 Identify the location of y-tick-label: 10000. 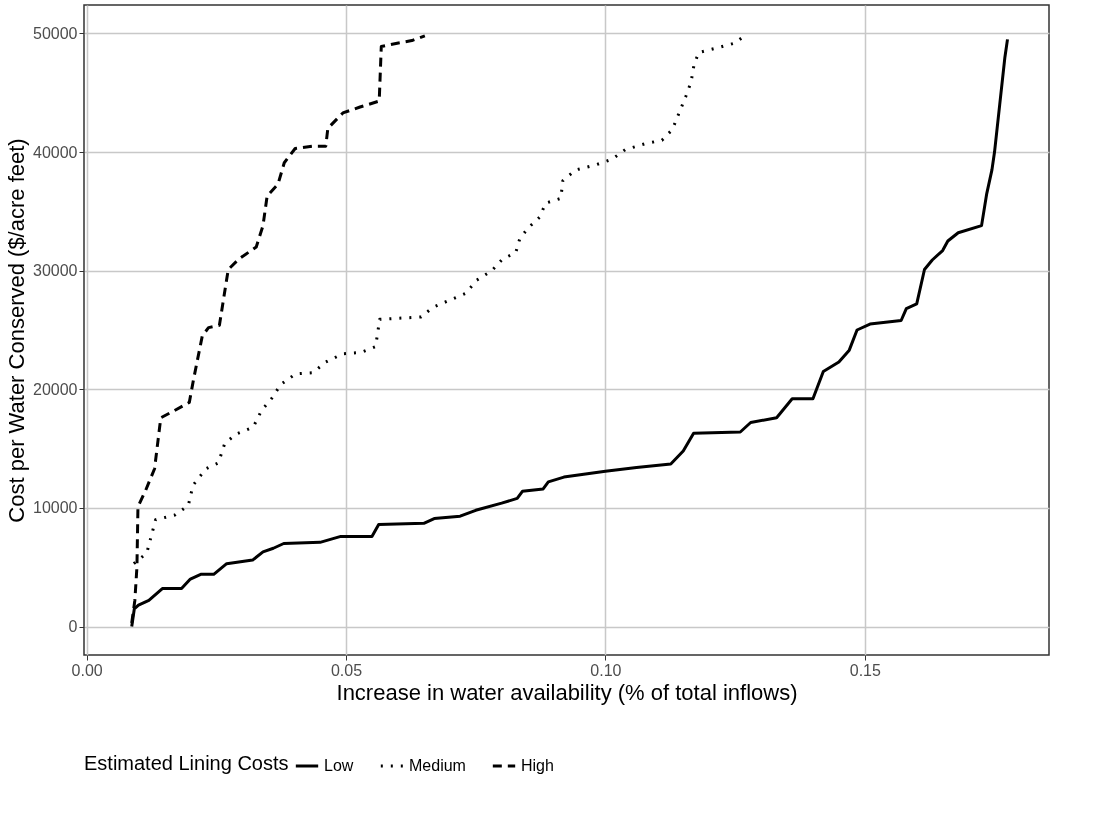
(55, 508).